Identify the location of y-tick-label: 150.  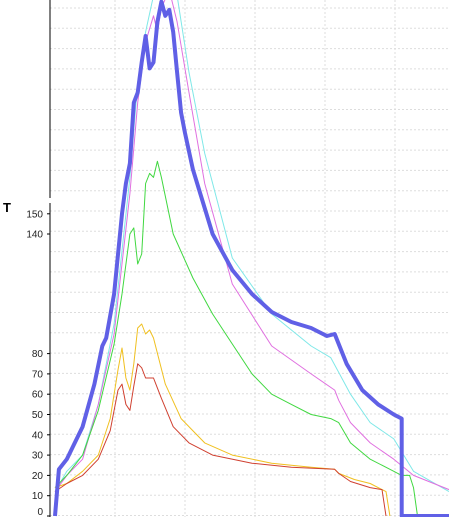
(34, 214).